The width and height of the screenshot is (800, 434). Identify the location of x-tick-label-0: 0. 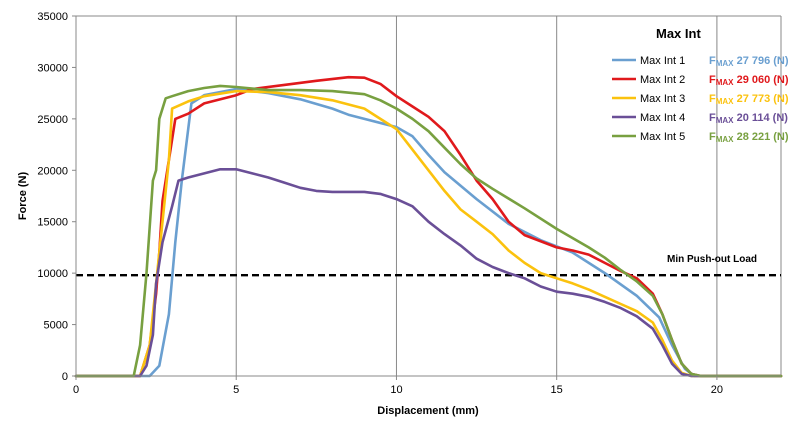
(76, 390).